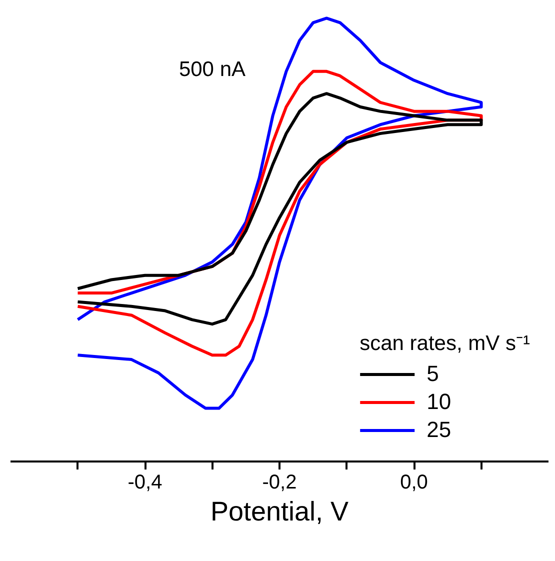 The width and height of the screenshot is (555, 561). I want to click on legend-label: 25, so click(439, 430).